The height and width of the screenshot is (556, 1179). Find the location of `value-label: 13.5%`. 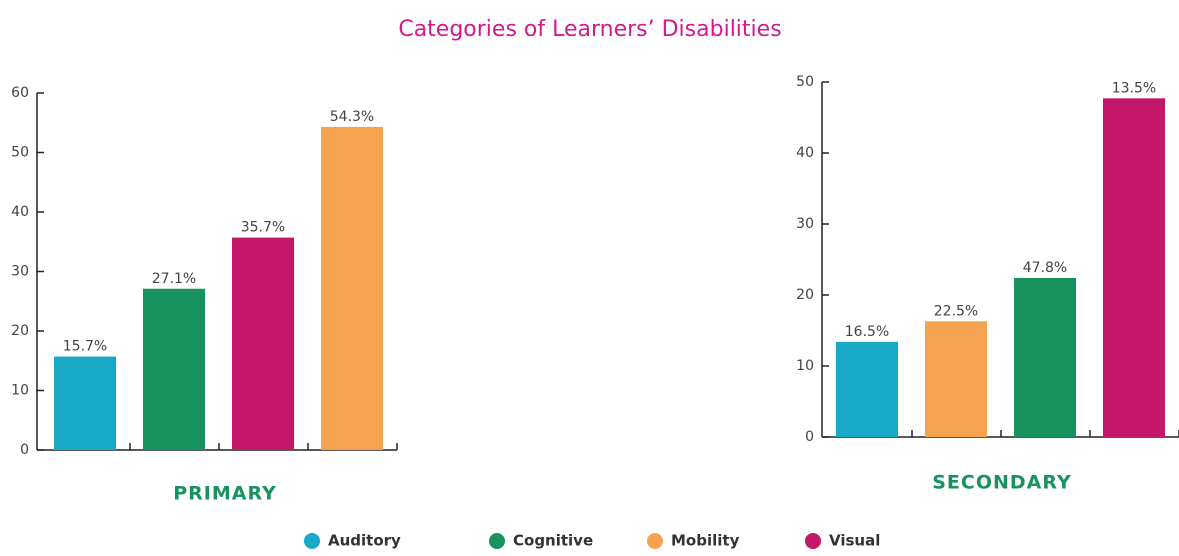

value-label: 13.5% is located at coordinates (1134, 88).